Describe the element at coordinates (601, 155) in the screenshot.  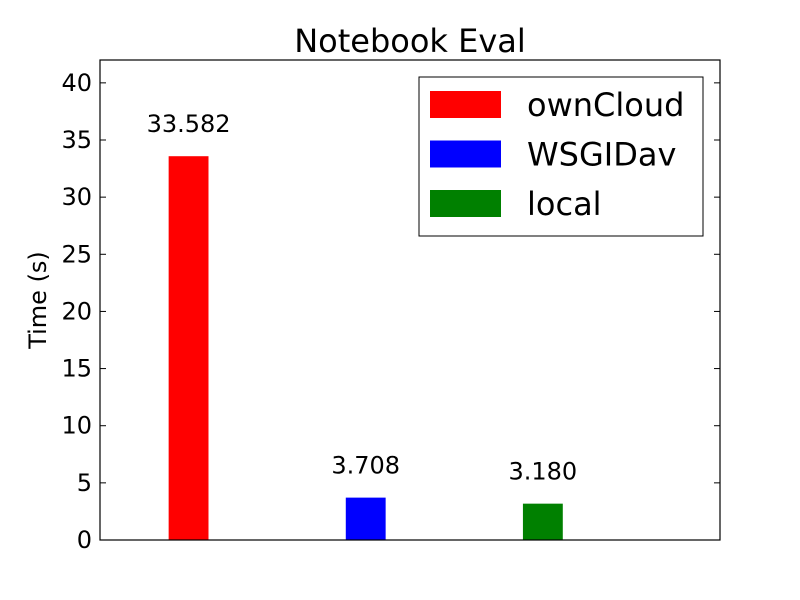
I see `legend-entry: WSGIDav` at that location.